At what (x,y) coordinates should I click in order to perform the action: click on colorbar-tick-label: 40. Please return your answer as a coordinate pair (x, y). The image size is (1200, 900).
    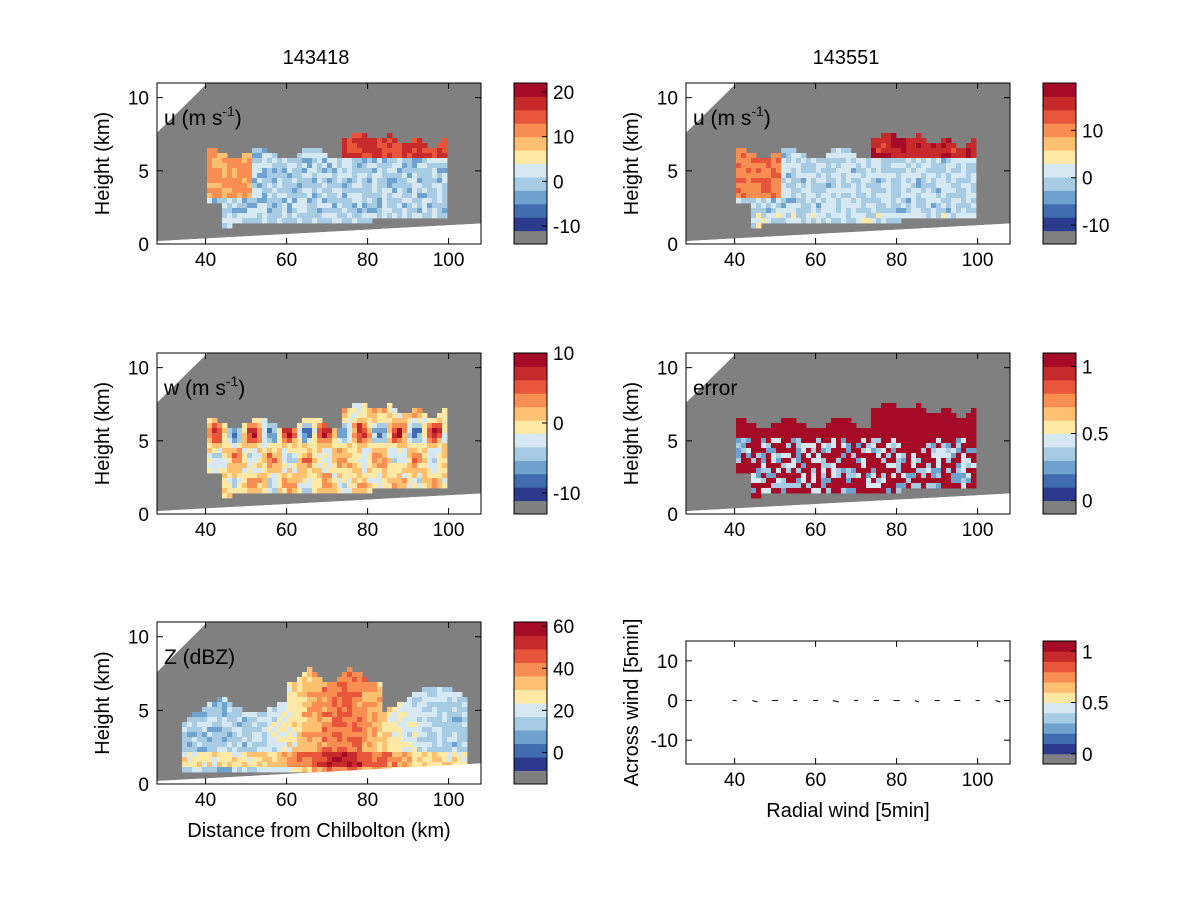
    Looking at the image, I should click on (563, 669).